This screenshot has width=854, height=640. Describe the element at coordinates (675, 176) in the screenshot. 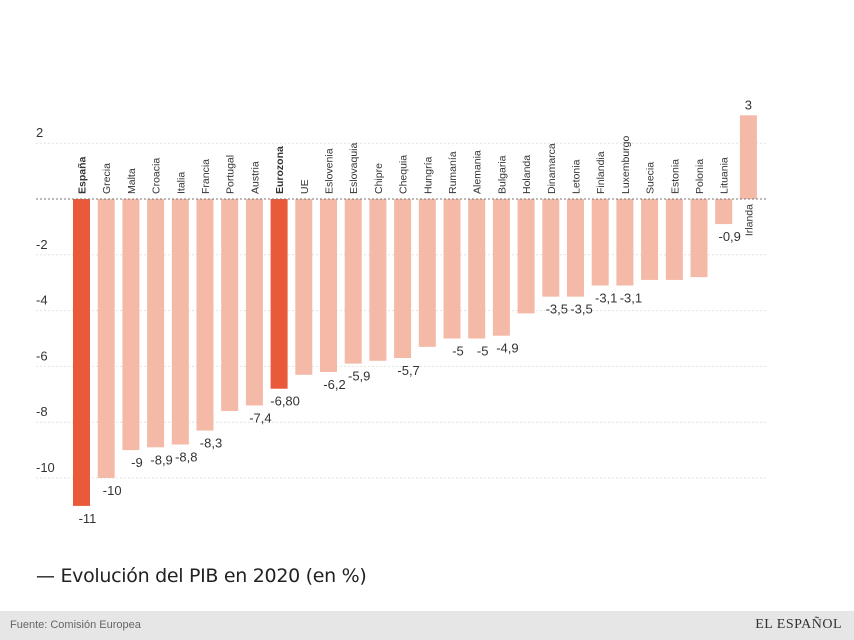

I see `category-label: Estonia` at that location.